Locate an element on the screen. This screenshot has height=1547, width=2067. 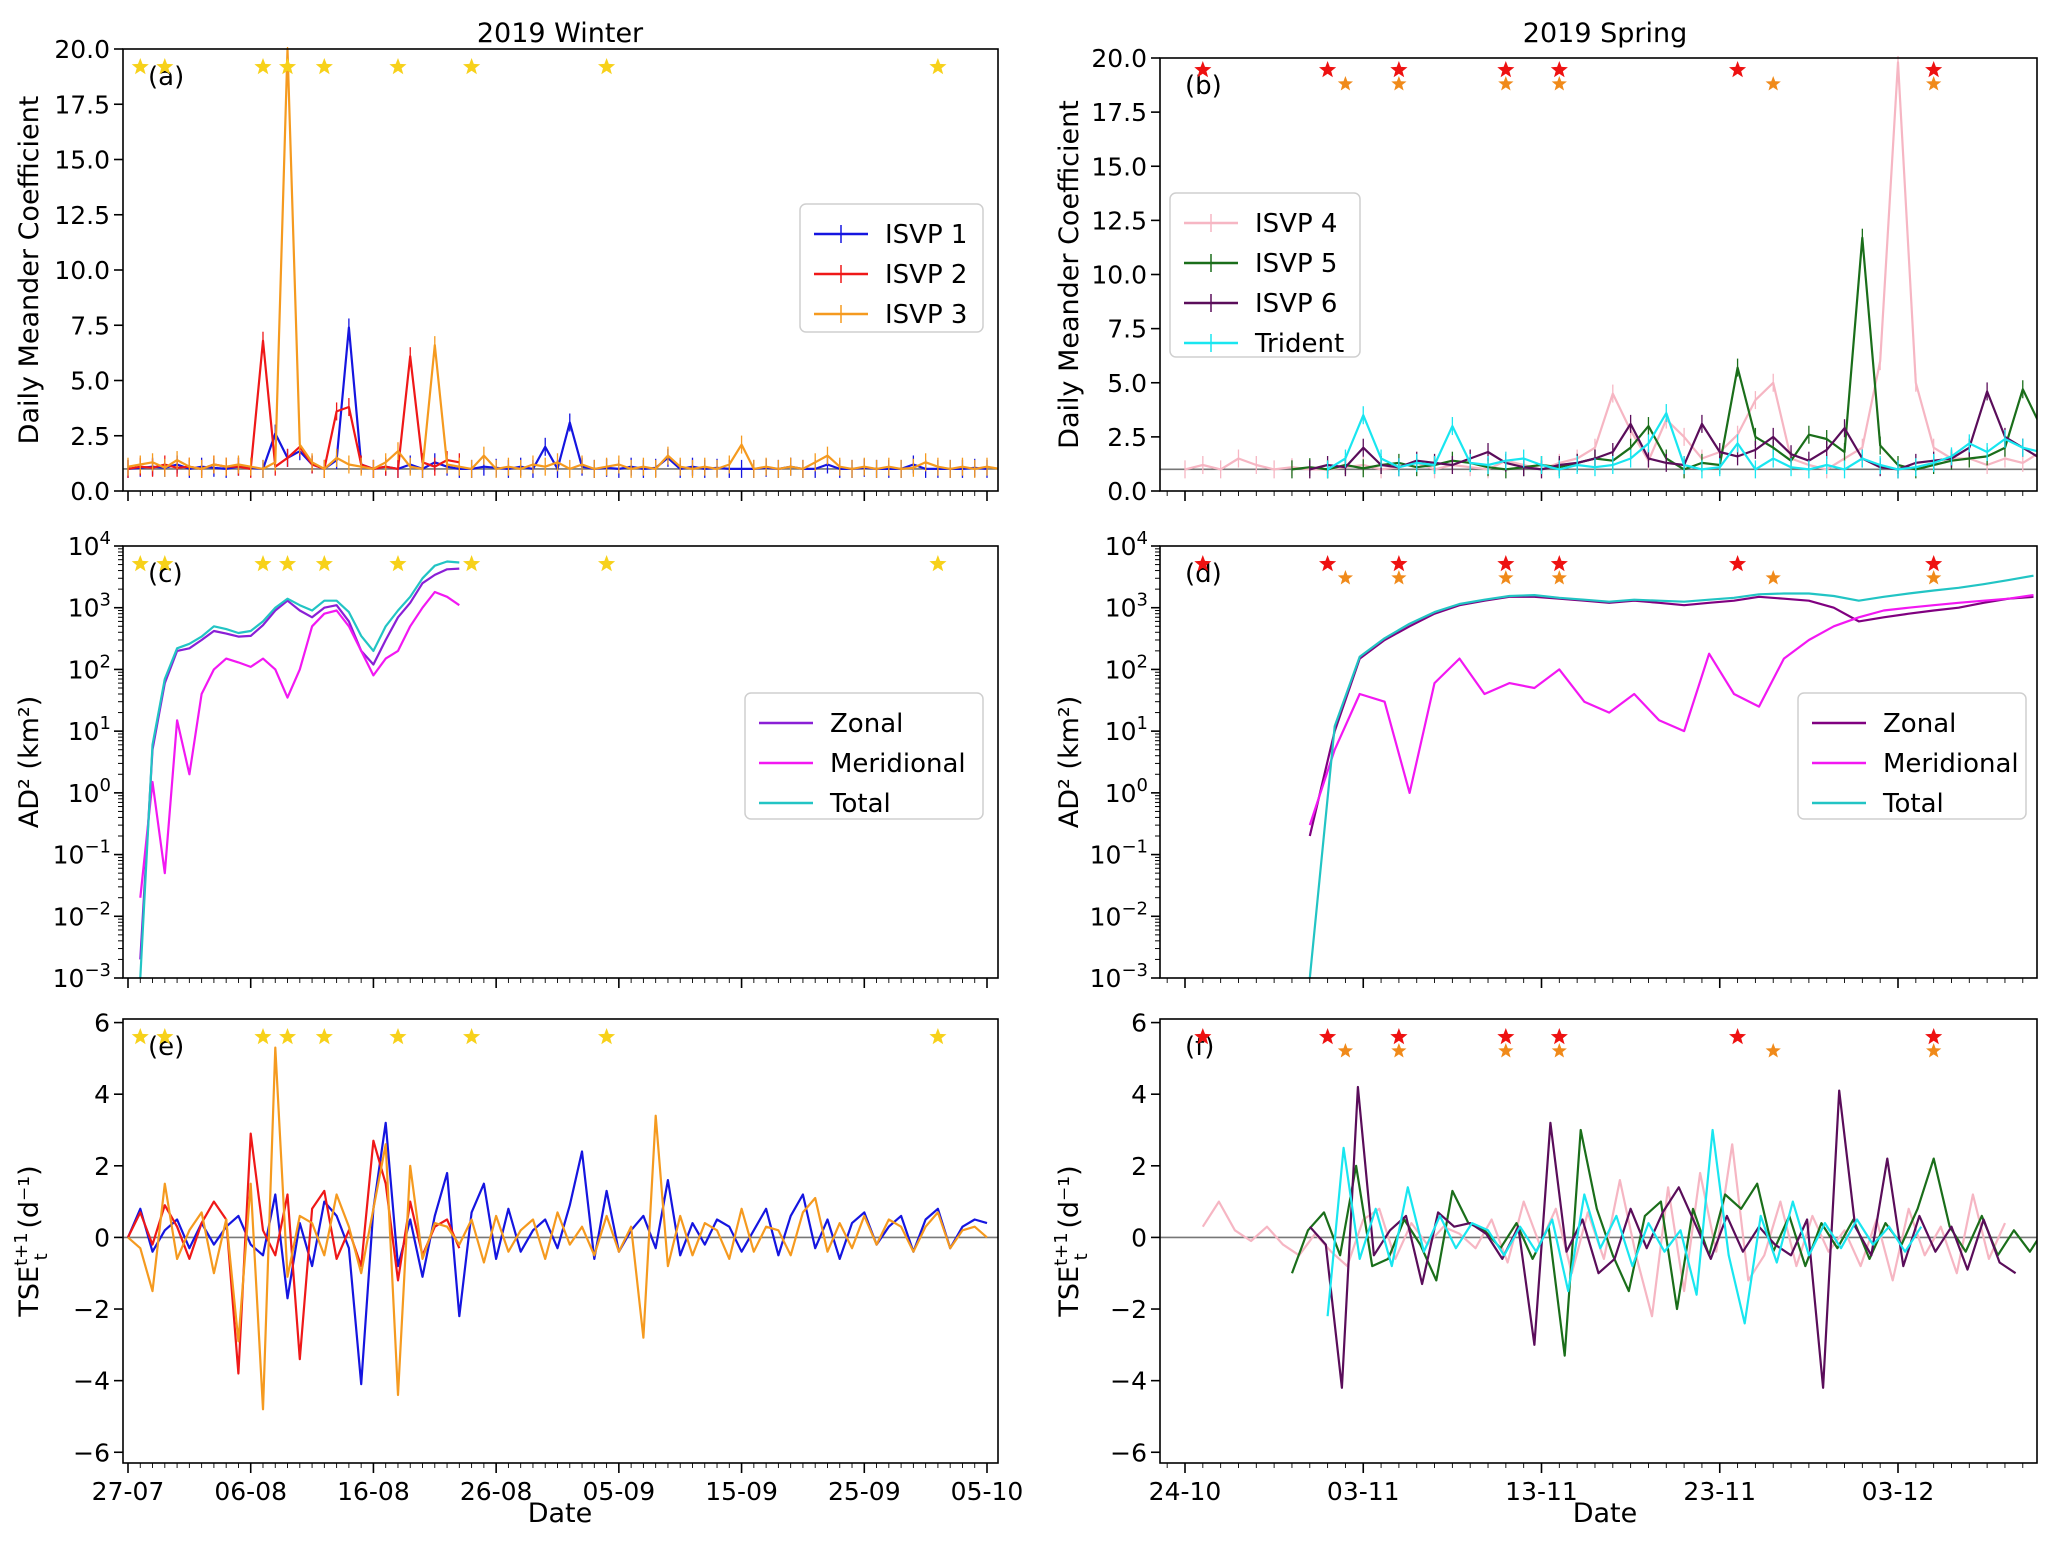
y-tick-label: −2 is located at coordinates (1128, 1309).